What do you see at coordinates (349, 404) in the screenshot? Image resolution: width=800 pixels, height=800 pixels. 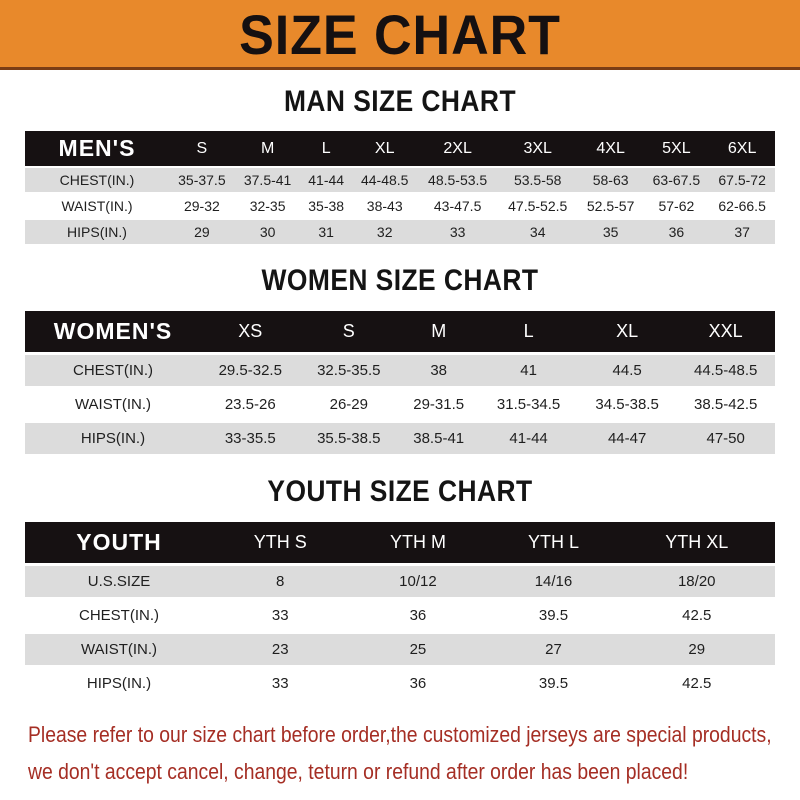 I see `women-waist-in-cell-2: 26-29` at bounding box center [349, 404].